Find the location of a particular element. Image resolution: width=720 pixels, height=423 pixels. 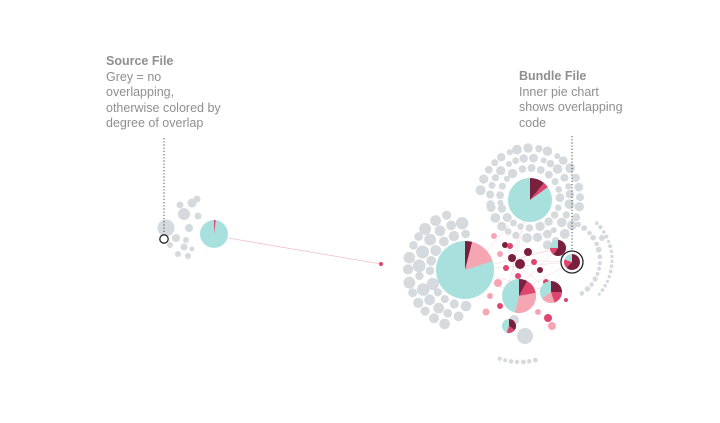

bundle-file-title: Bundle File is located at coordinates (553, 76).